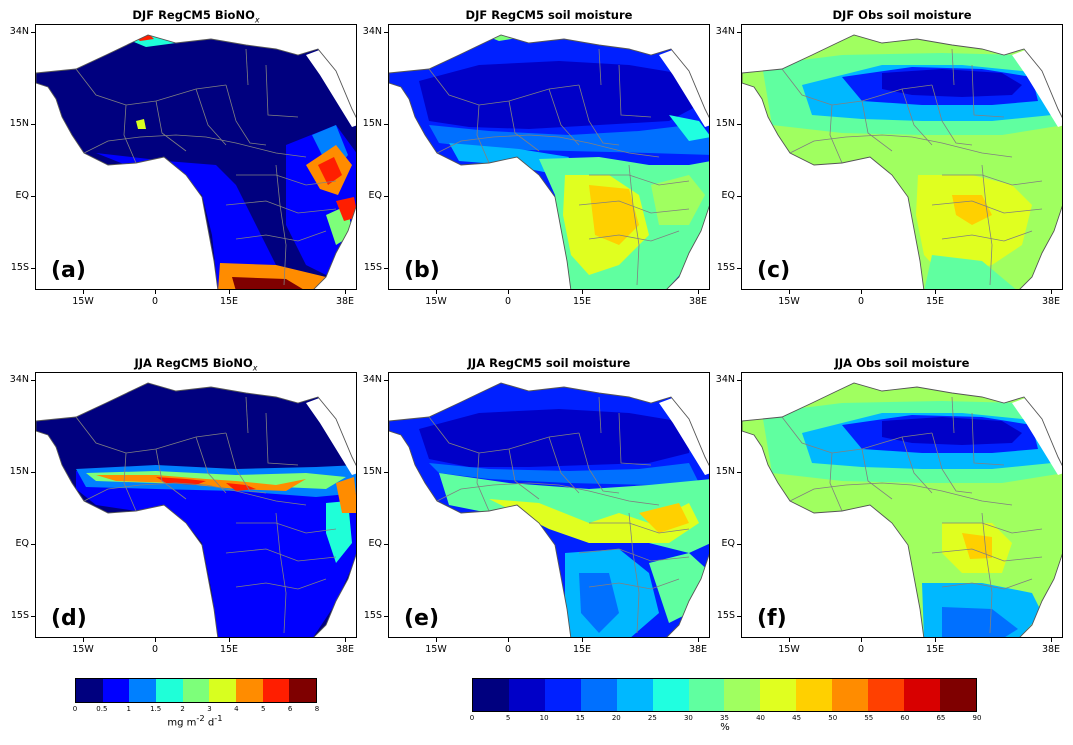  I want to click on colorbar-tick-label: 55, so click(869, 718).